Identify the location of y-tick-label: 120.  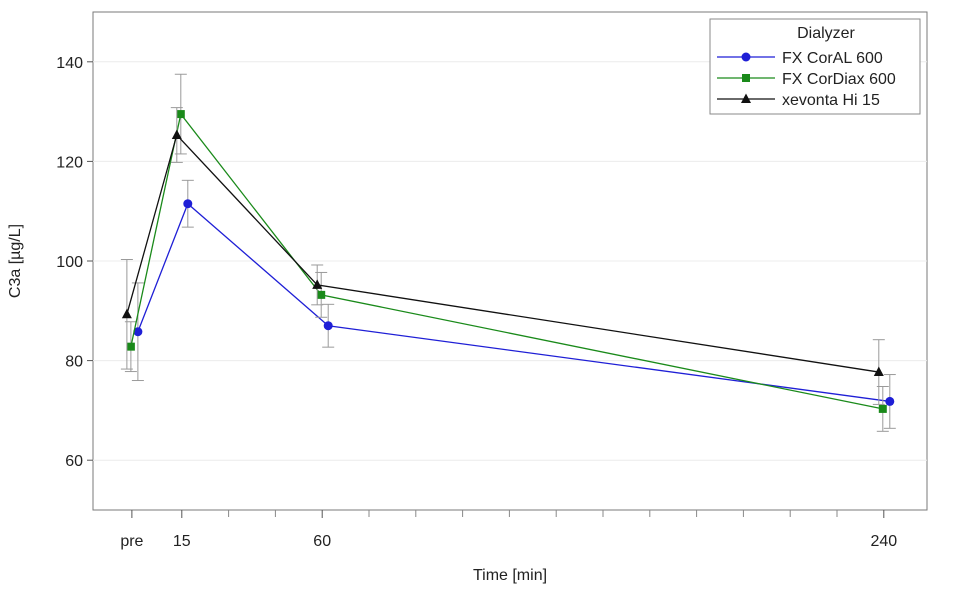
(69, 162).